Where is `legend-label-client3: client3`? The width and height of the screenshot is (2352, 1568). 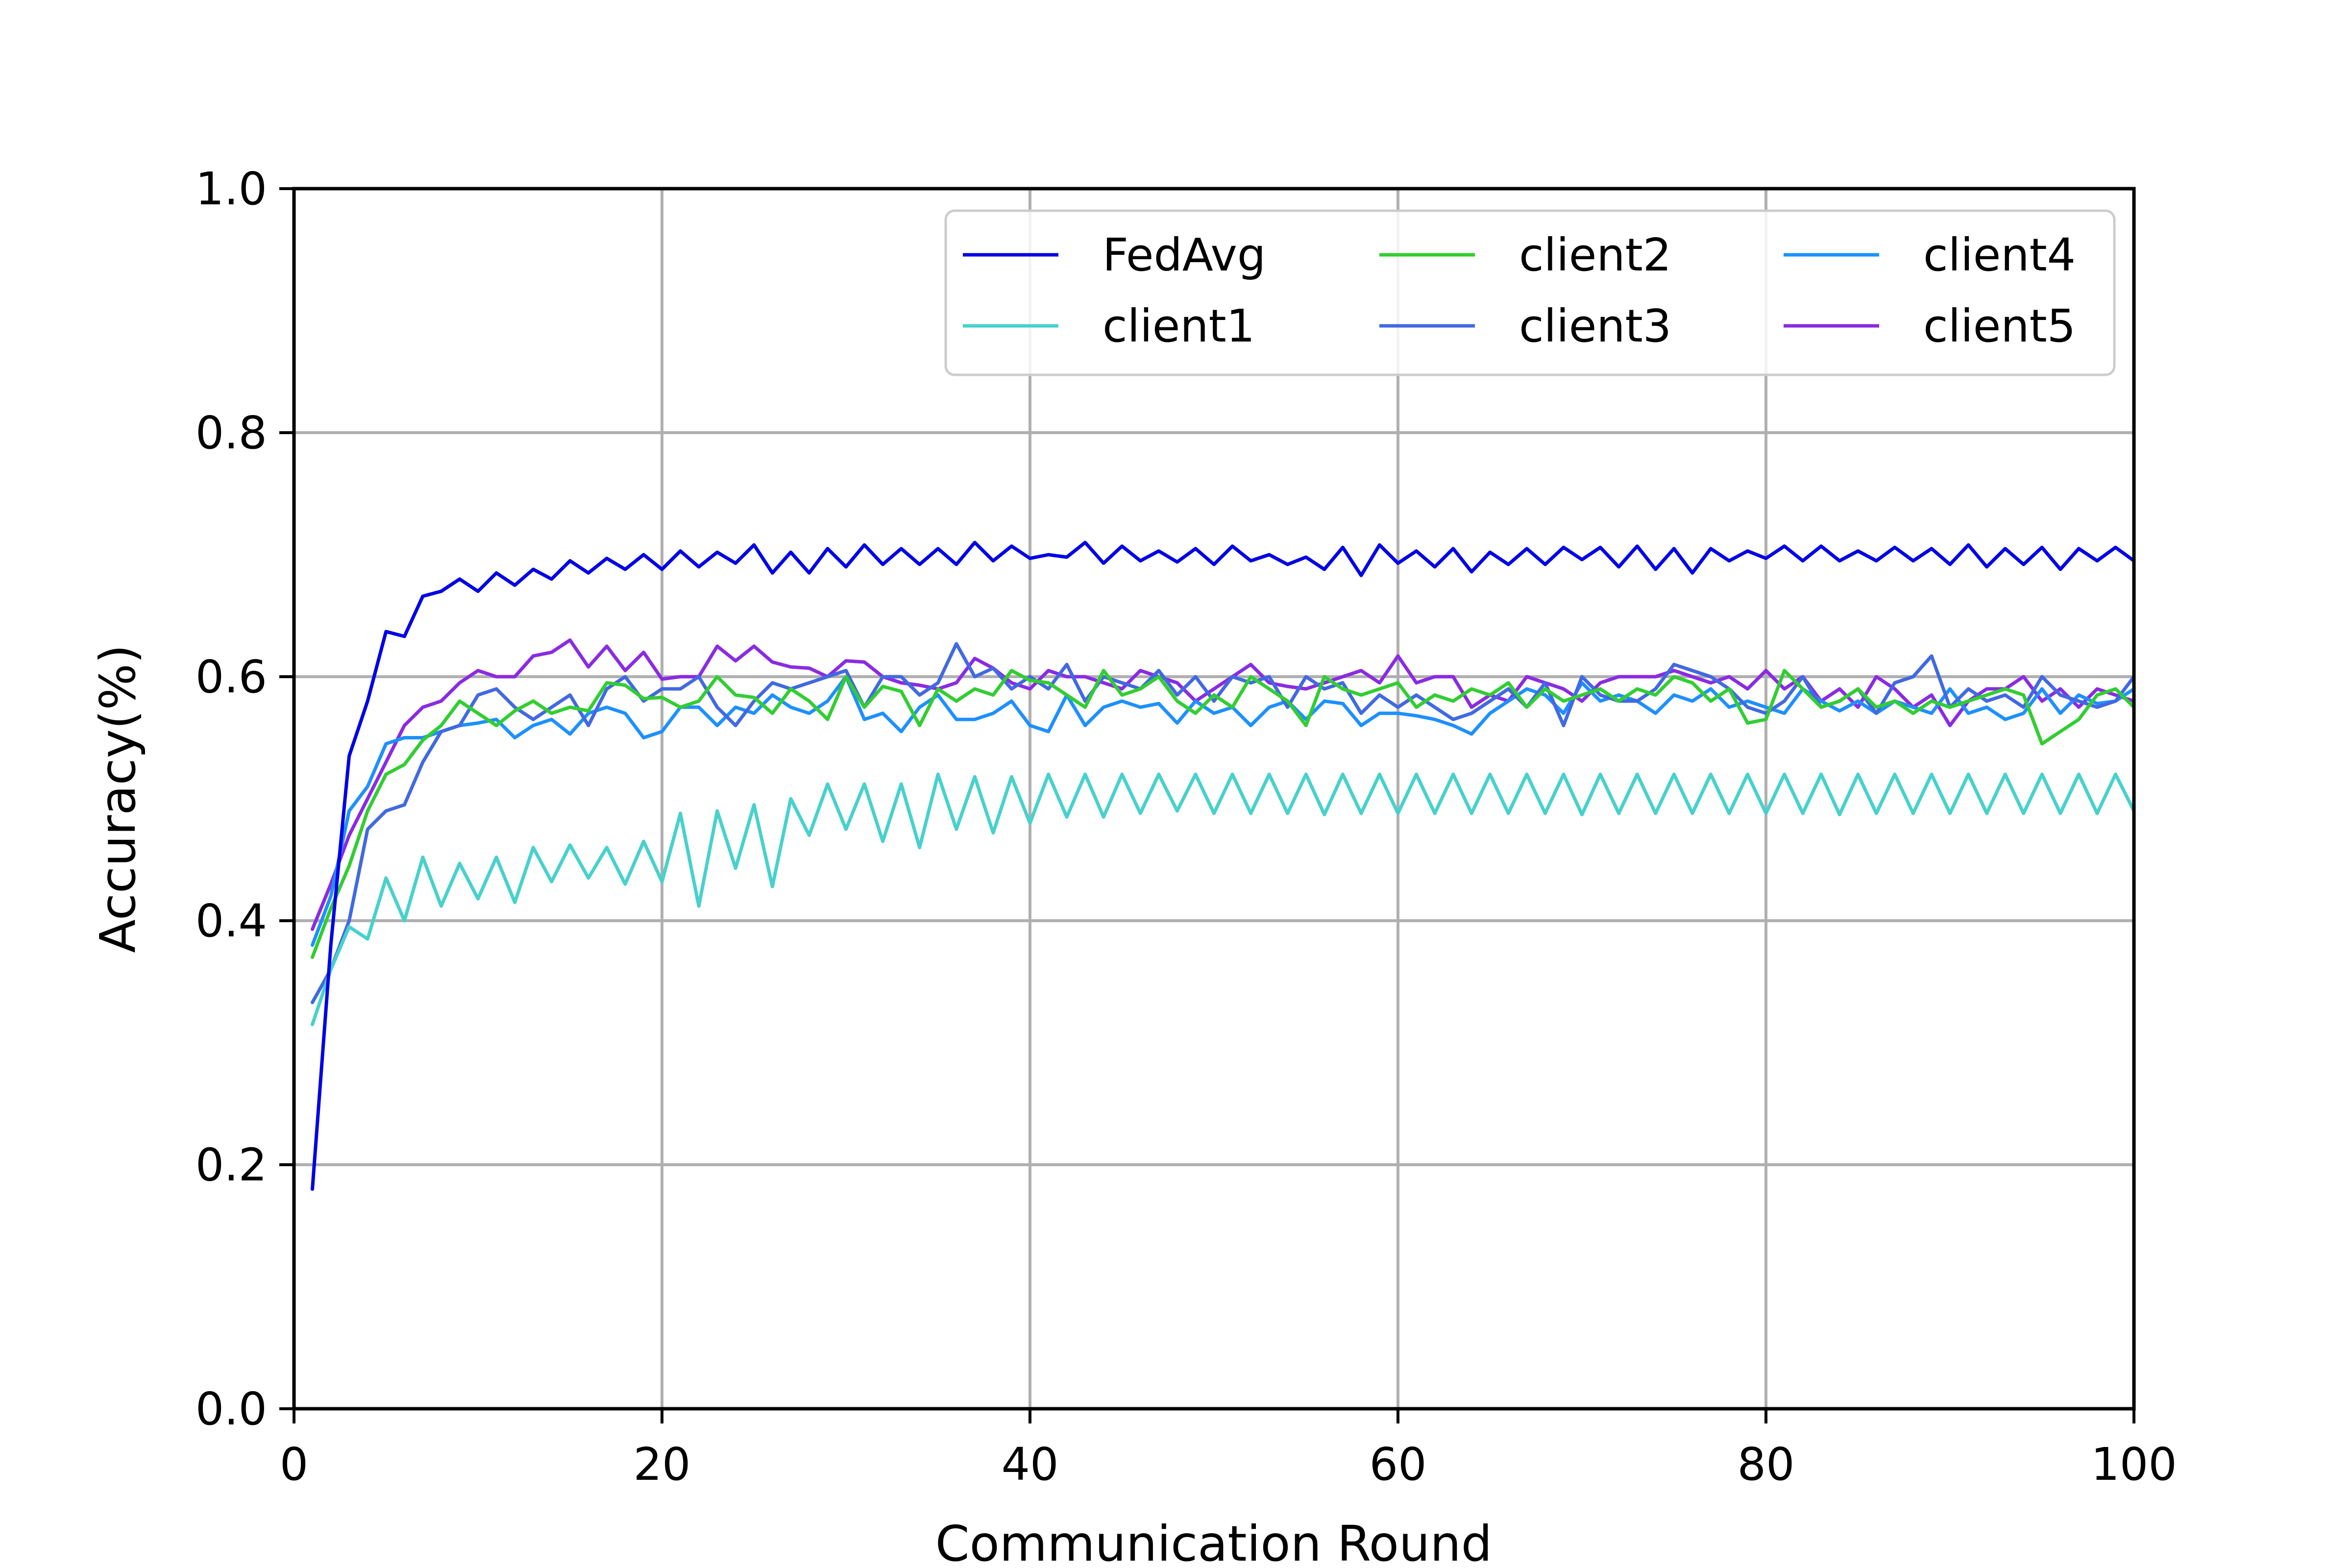 legend-label-client3: client3 is located at coordinates (1595, 326).